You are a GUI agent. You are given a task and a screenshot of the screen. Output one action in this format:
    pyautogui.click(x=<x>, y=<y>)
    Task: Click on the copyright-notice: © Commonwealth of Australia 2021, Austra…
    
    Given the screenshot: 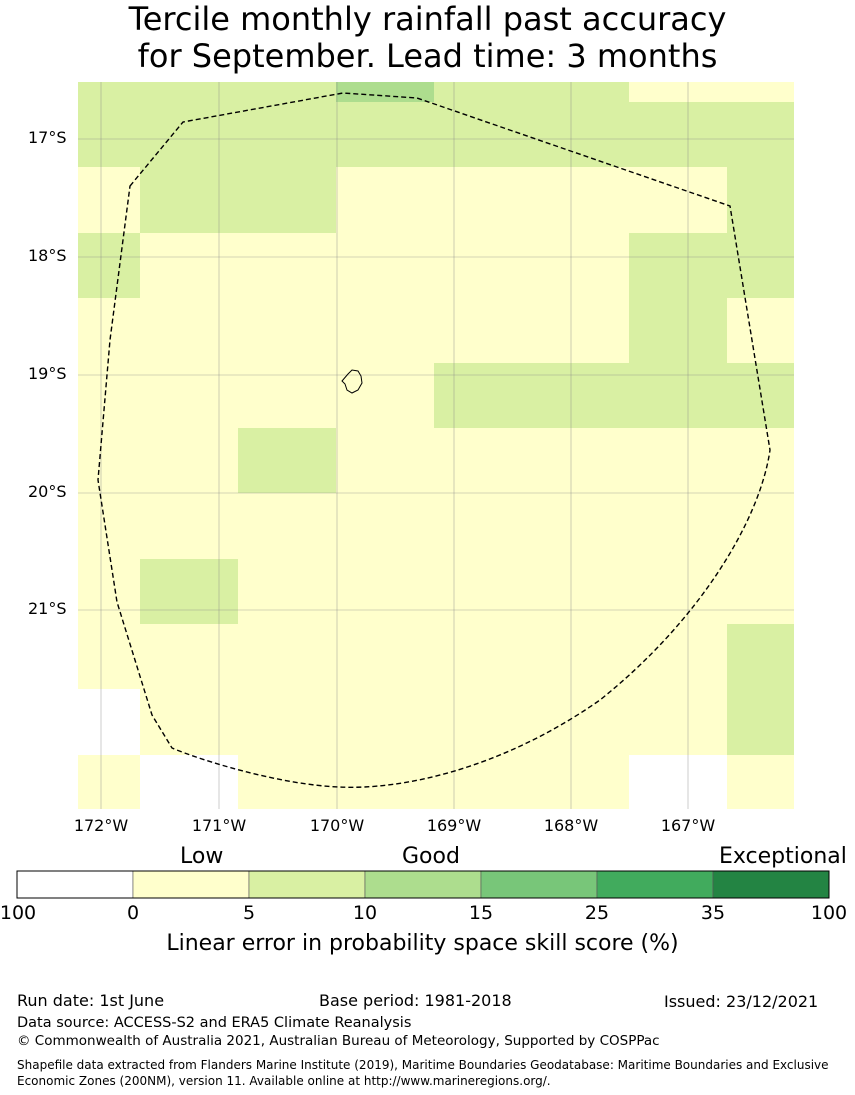 What is the action you would take?
    pyautogui.click(x=338, y=1041)
    